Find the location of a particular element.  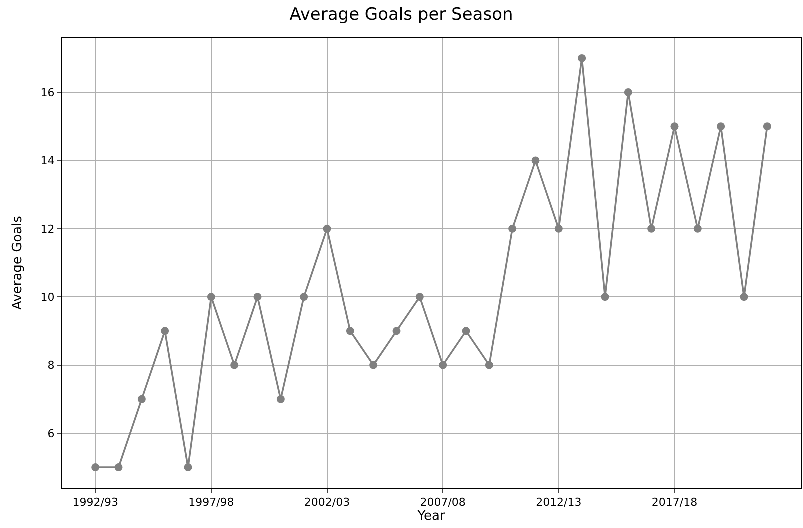

y-axis-title: Average Goals is located at coordinates (18, 263).